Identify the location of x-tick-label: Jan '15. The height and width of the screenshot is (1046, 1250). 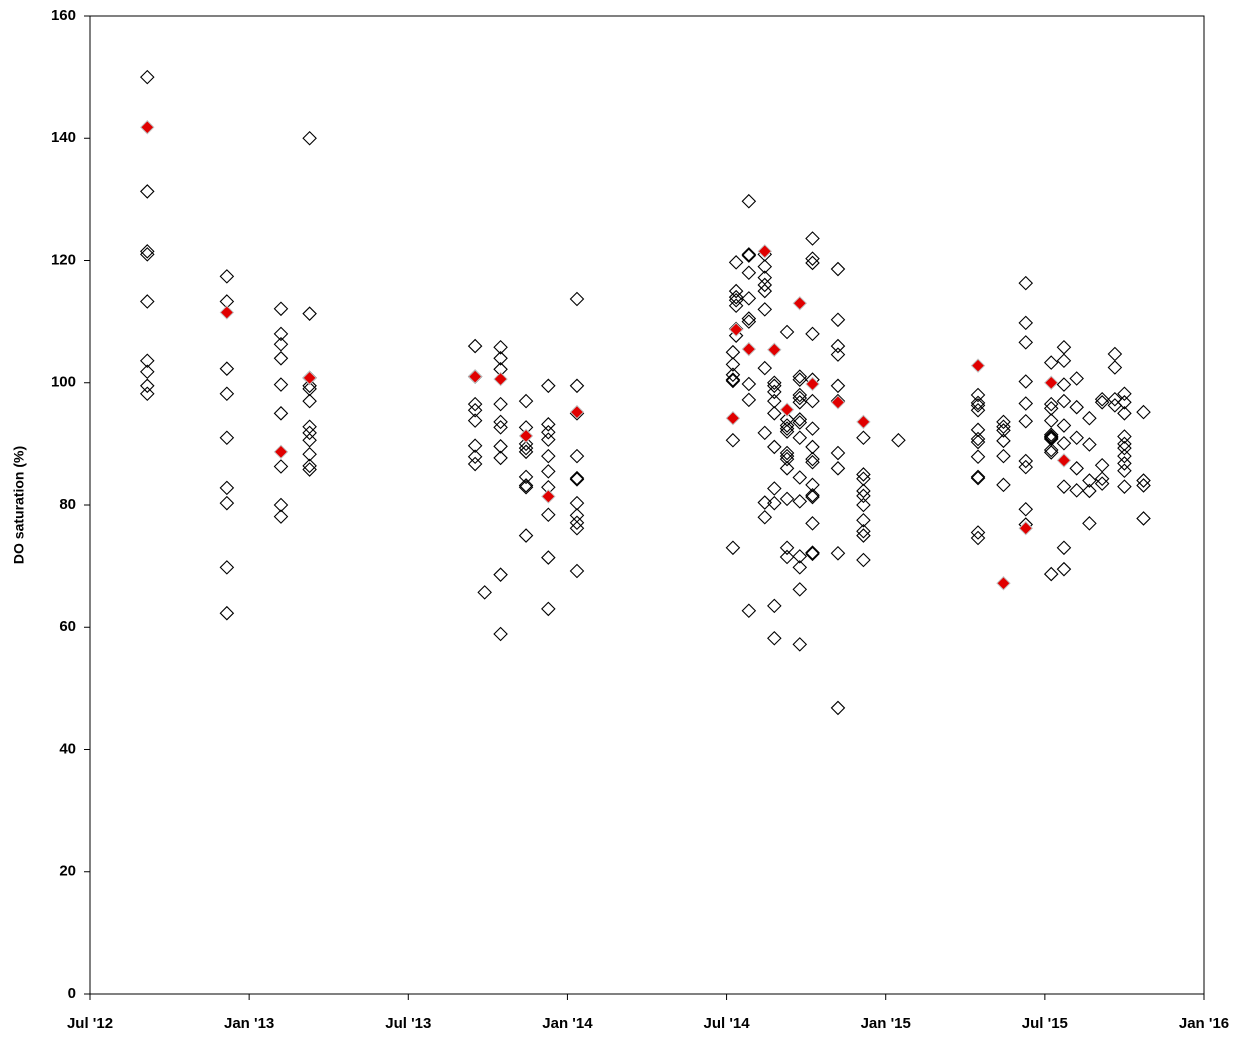
(886, 1023).